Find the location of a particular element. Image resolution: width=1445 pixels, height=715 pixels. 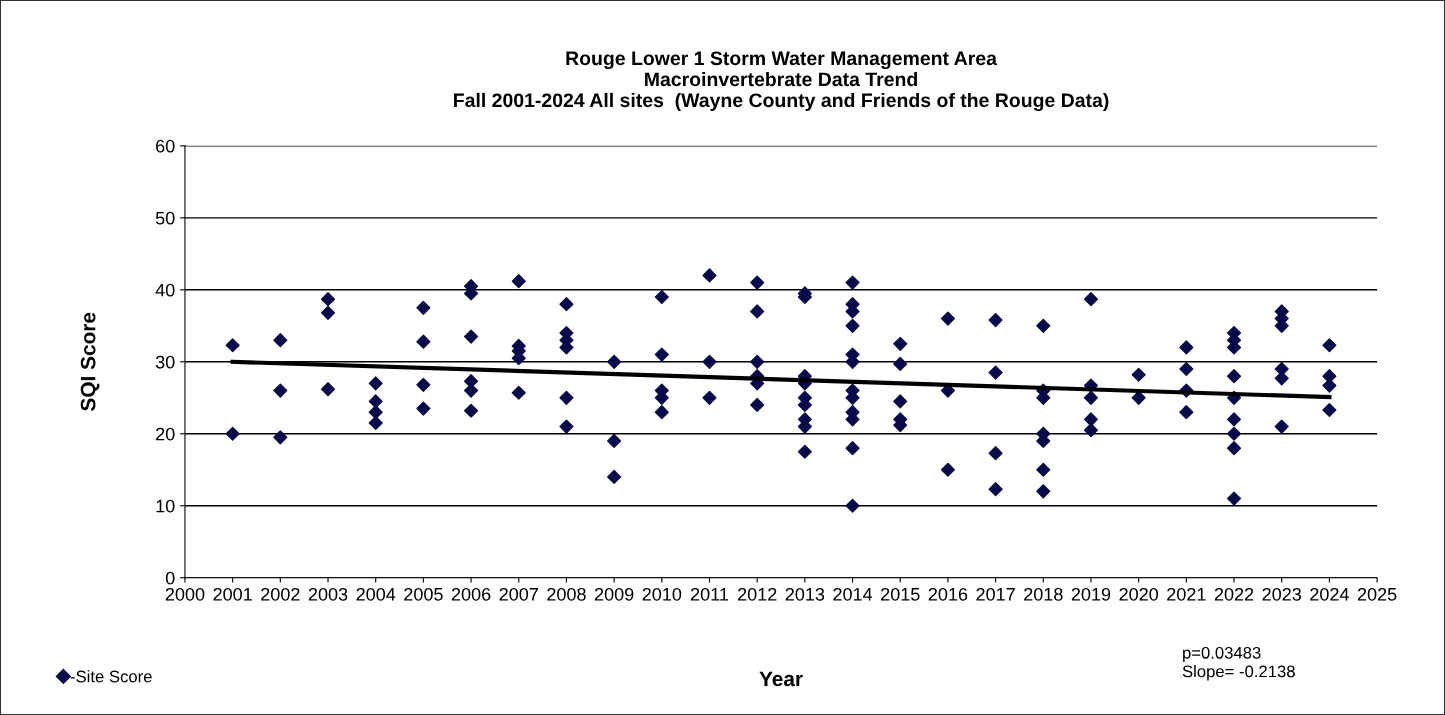

x-tick-label: 2015 is located at coordinates (900, 594).